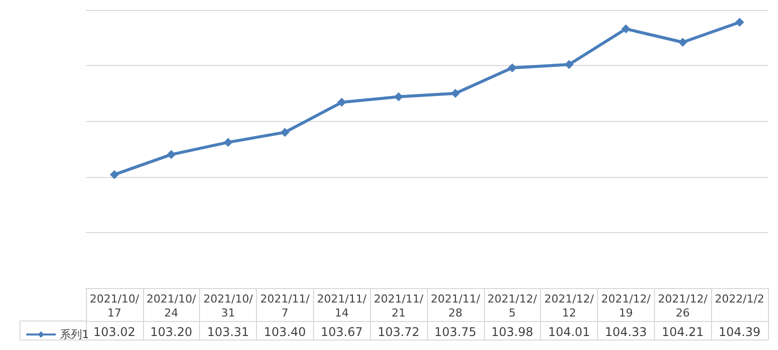 This screenshot has height=350, width=778. What do you see at coordinates (513, 306) in the screenshot?
I see `x-tick-label: 2021/12/5` at bounding box center [513, 306].